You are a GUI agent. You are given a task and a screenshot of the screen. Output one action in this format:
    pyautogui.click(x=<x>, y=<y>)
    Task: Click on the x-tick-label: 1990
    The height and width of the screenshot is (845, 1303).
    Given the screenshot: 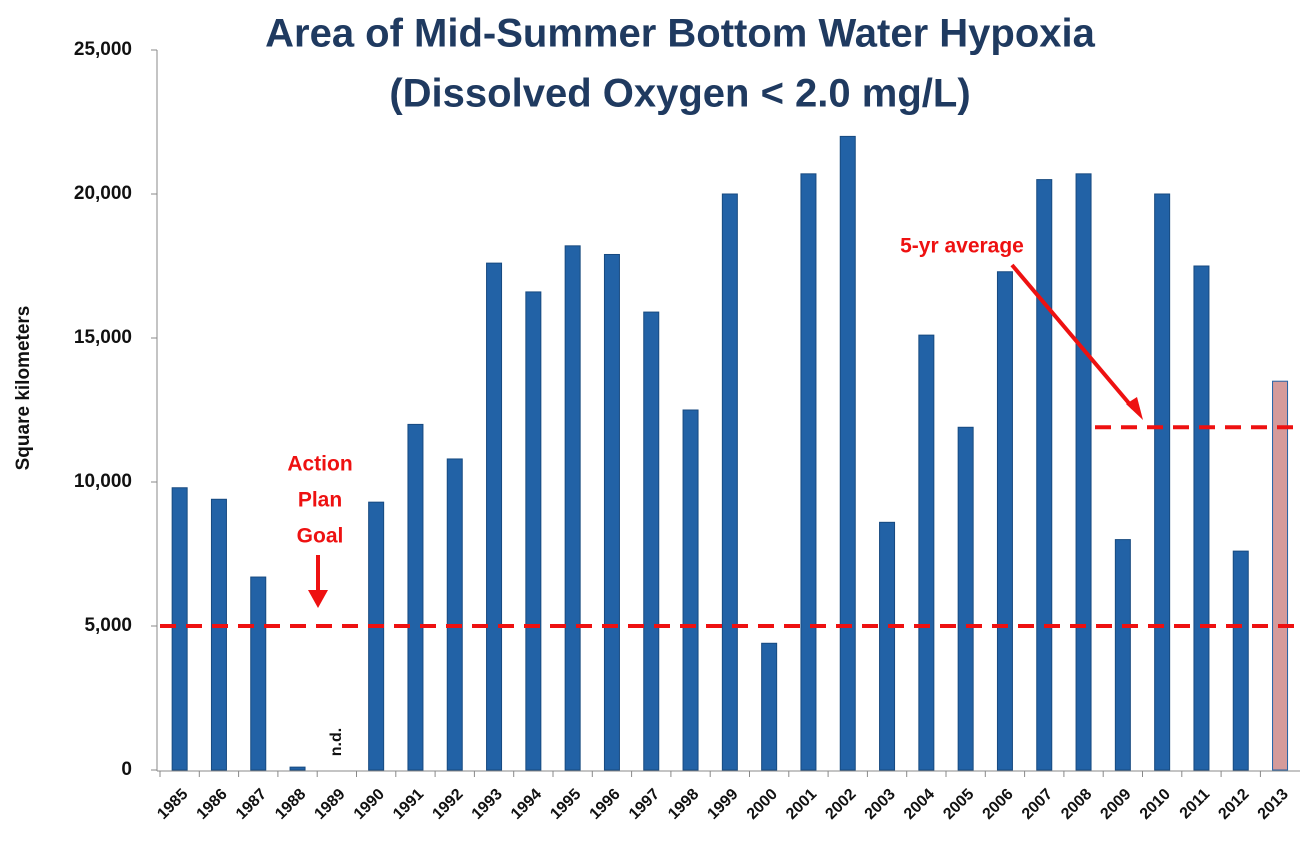 What is the action you would take?
    pyautogui.click(x=369, y=804)
    